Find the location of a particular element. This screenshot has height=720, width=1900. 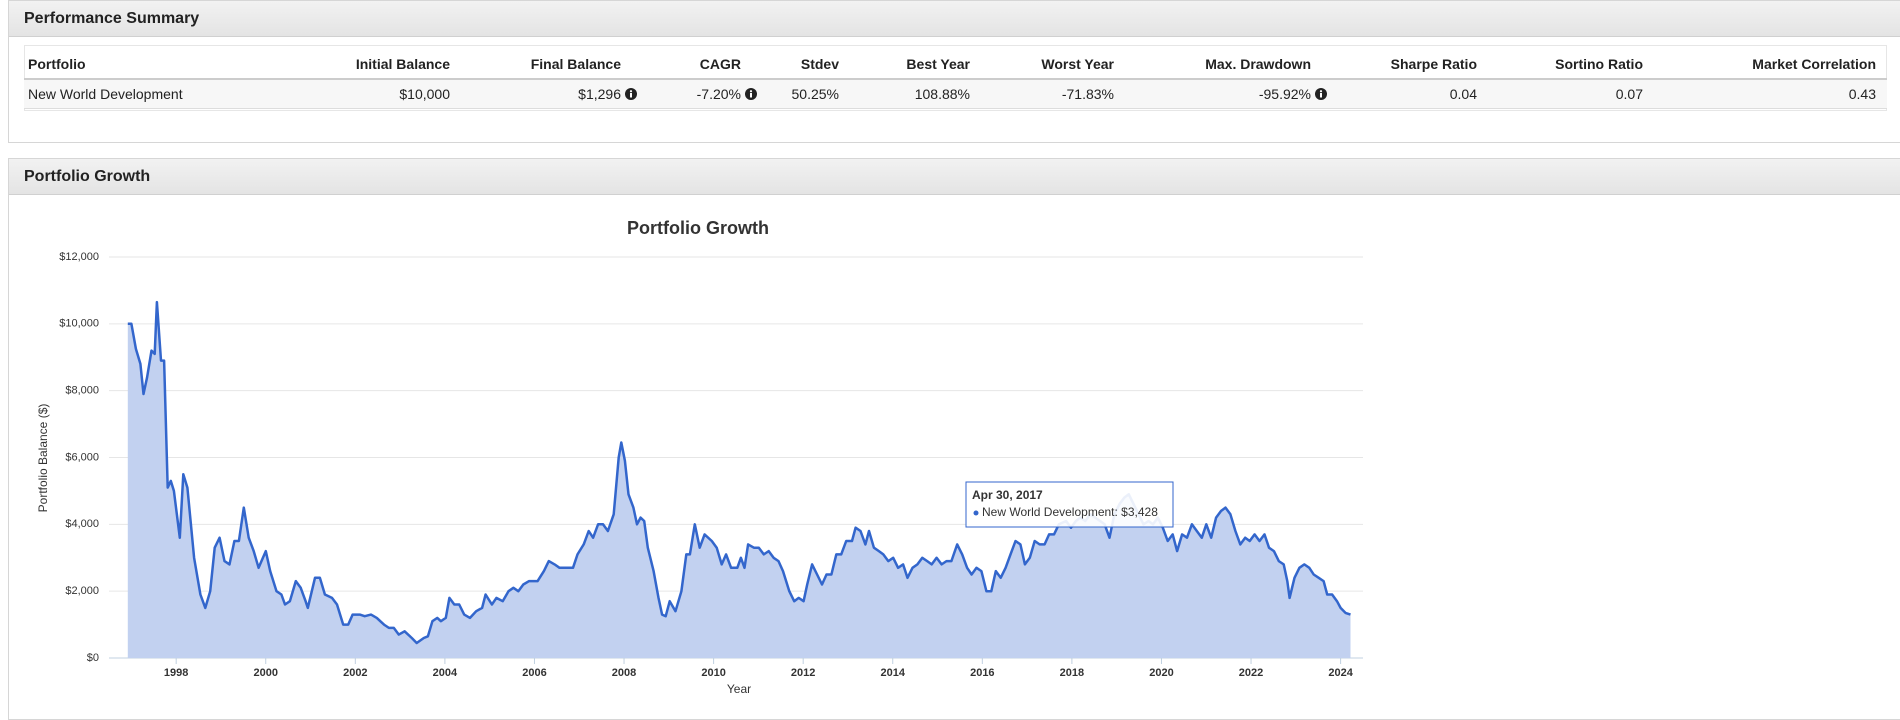

table-cell: 108.88% is located at coordinates (942, 94).